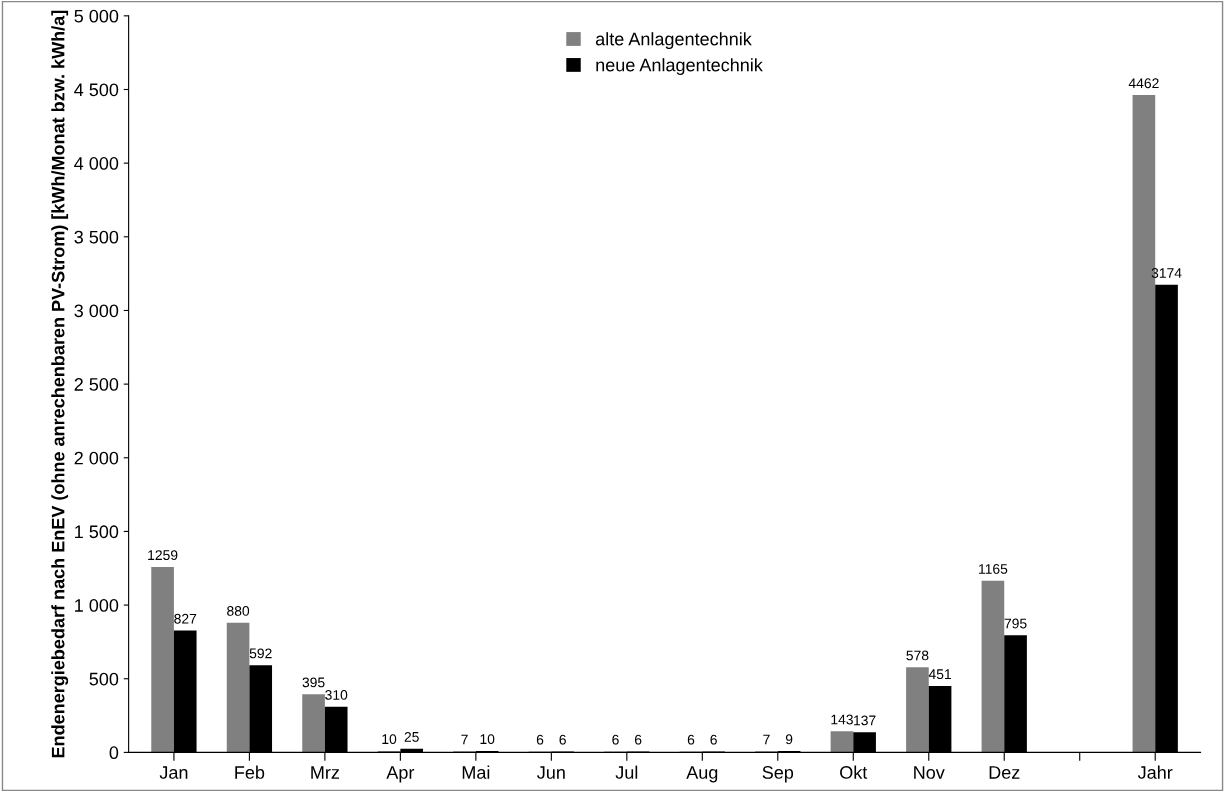  I want to click on y-tick-label: 2 000, so click(96, 458).